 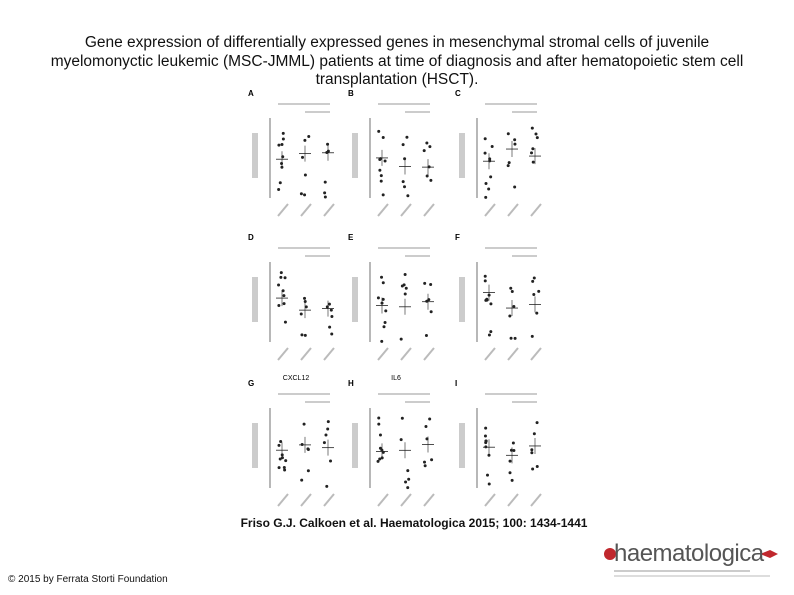 What do you see at coordinates (296, 378) in the screenshot?
I see `panel-gene: CXCL12` at bounding box center [296, 378].